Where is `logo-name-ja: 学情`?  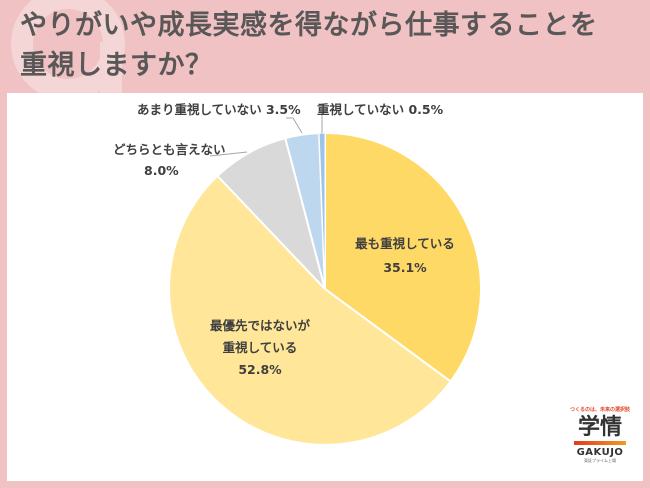
logo-name-ja: 学情 is located at coordinates (599, 427).